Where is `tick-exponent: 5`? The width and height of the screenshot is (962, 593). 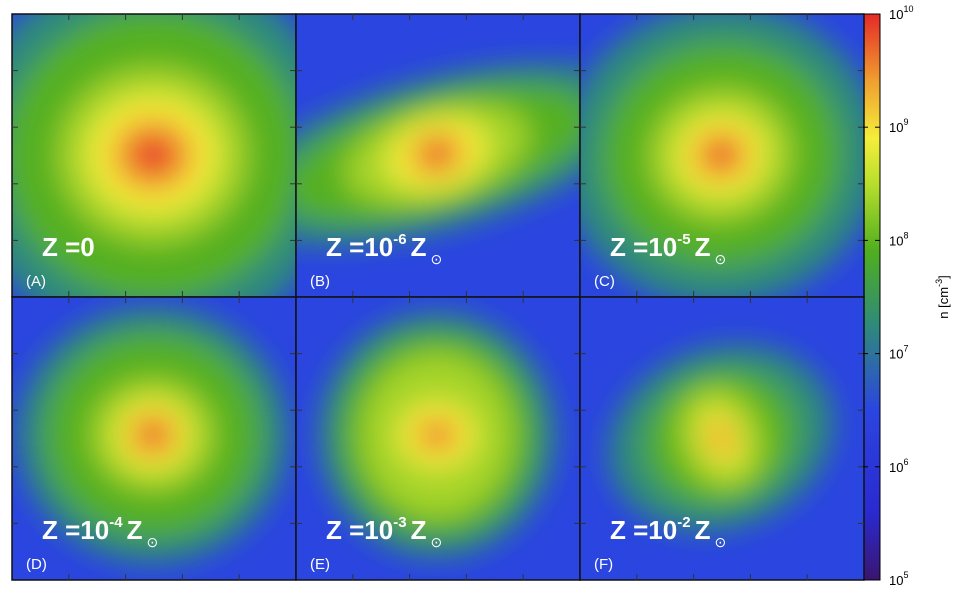 tick-exponent: 5 is located at coordinates (905, 575).